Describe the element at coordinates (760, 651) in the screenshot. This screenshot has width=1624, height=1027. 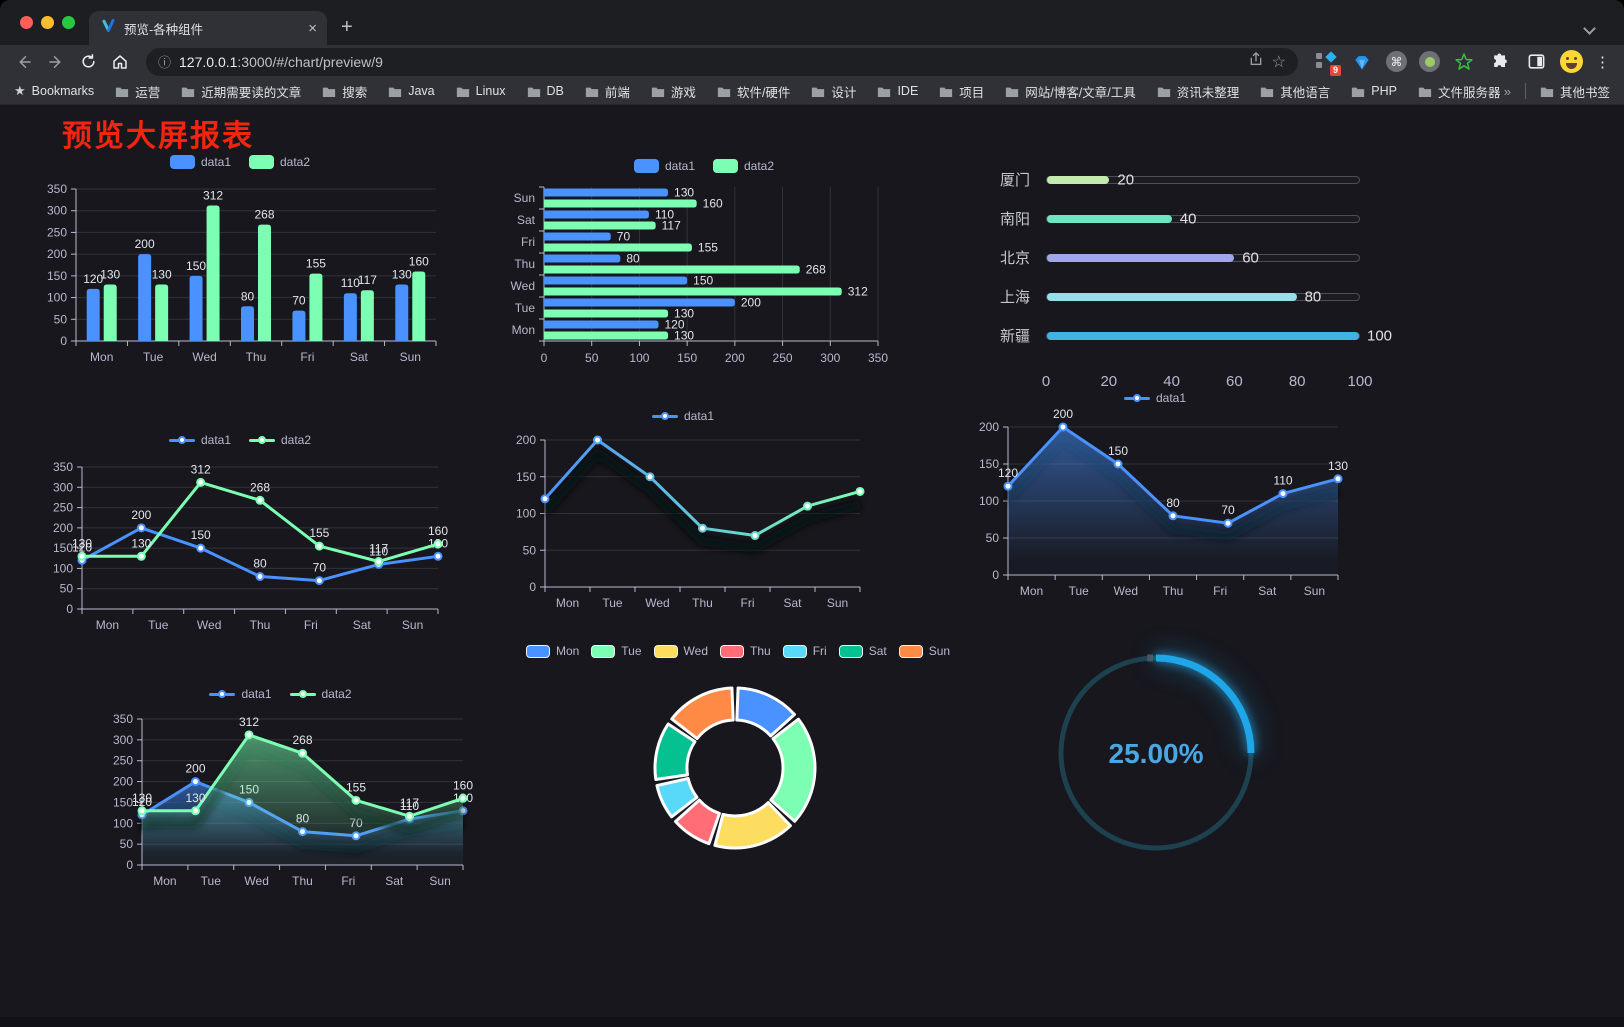
I see `legend-label: Thu` at that location.